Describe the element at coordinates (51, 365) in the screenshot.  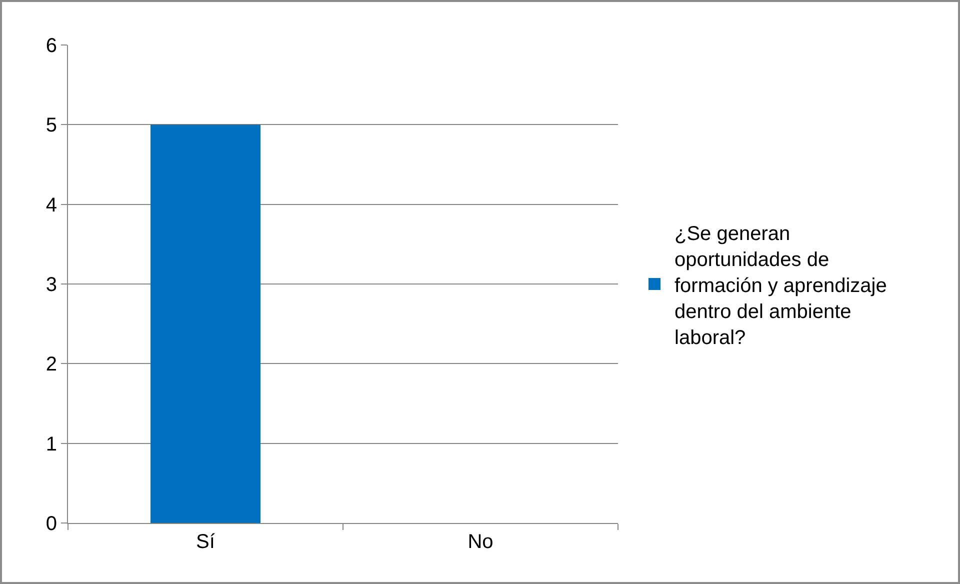
I see `y-tick-label: 2` at that location.